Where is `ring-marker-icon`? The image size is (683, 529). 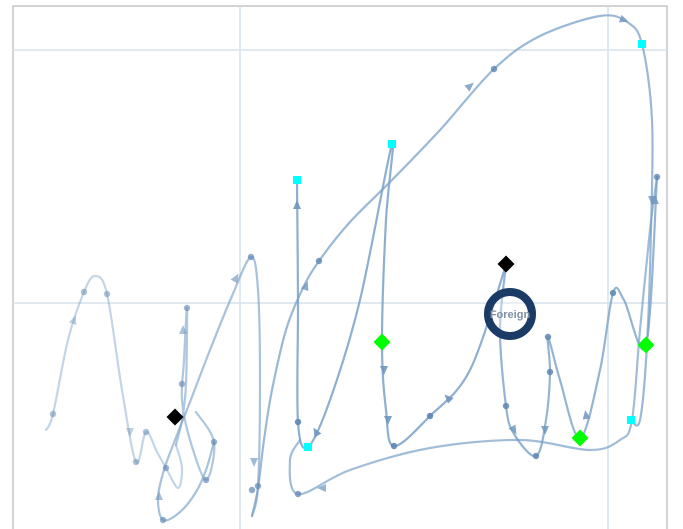
ring-marker-icon is located at coordinates (510, 314).